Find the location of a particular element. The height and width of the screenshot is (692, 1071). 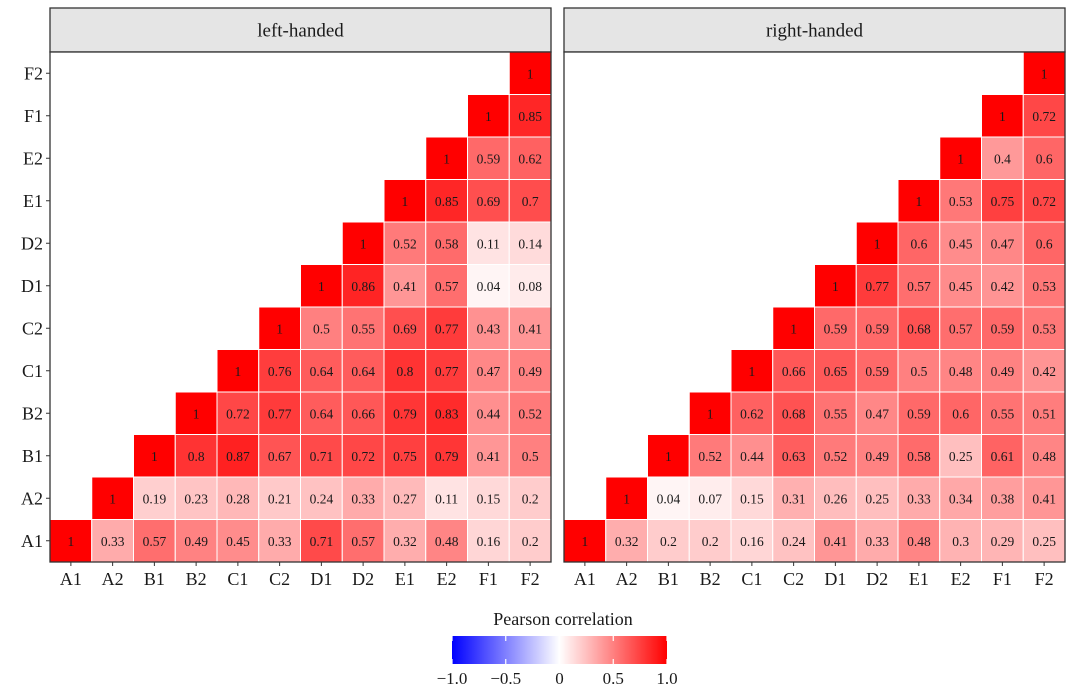

y-tick-label: F1 is located at coordinates (33, 116).